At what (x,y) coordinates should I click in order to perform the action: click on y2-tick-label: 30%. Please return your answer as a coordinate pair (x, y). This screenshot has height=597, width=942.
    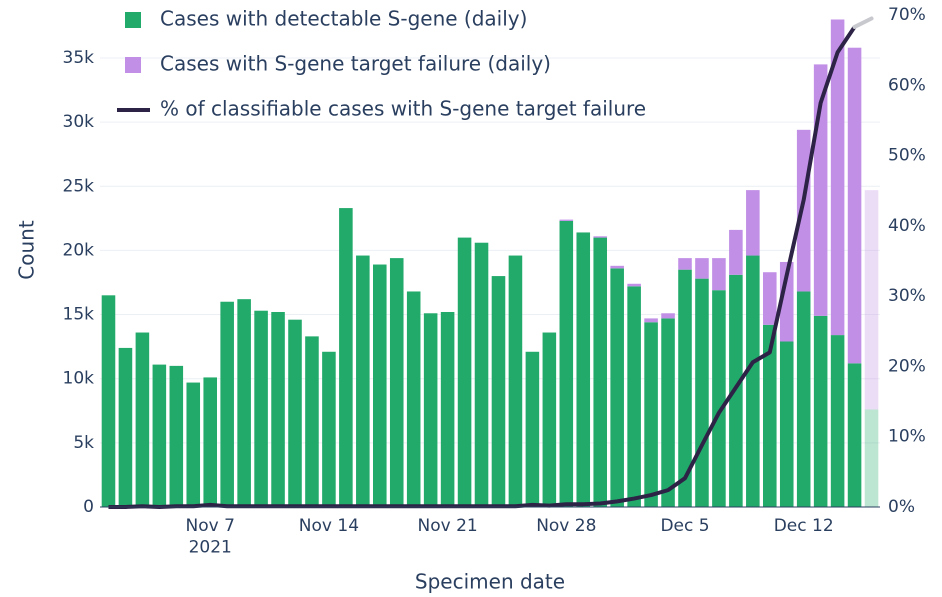
    Looking at the image, I should click on (907, 296).